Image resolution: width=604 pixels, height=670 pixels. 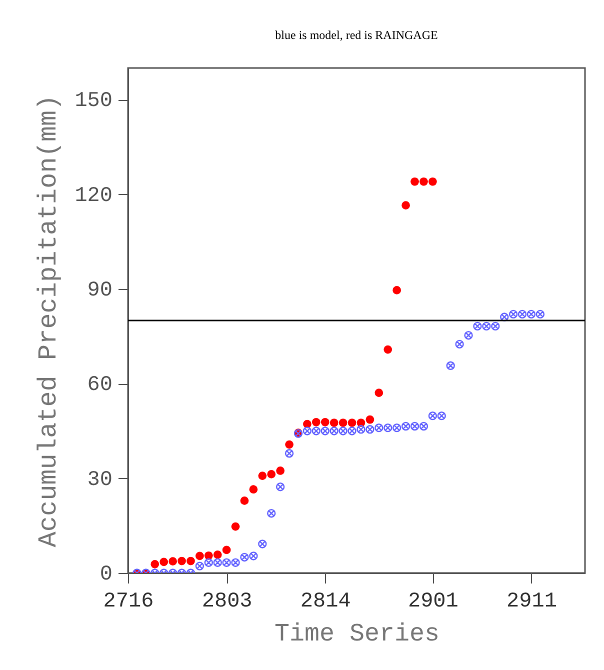 What do you see at coordinates (93, 102) in the screenshot?
I see `y-tick-label: 150` at bounding box center [93, 102].